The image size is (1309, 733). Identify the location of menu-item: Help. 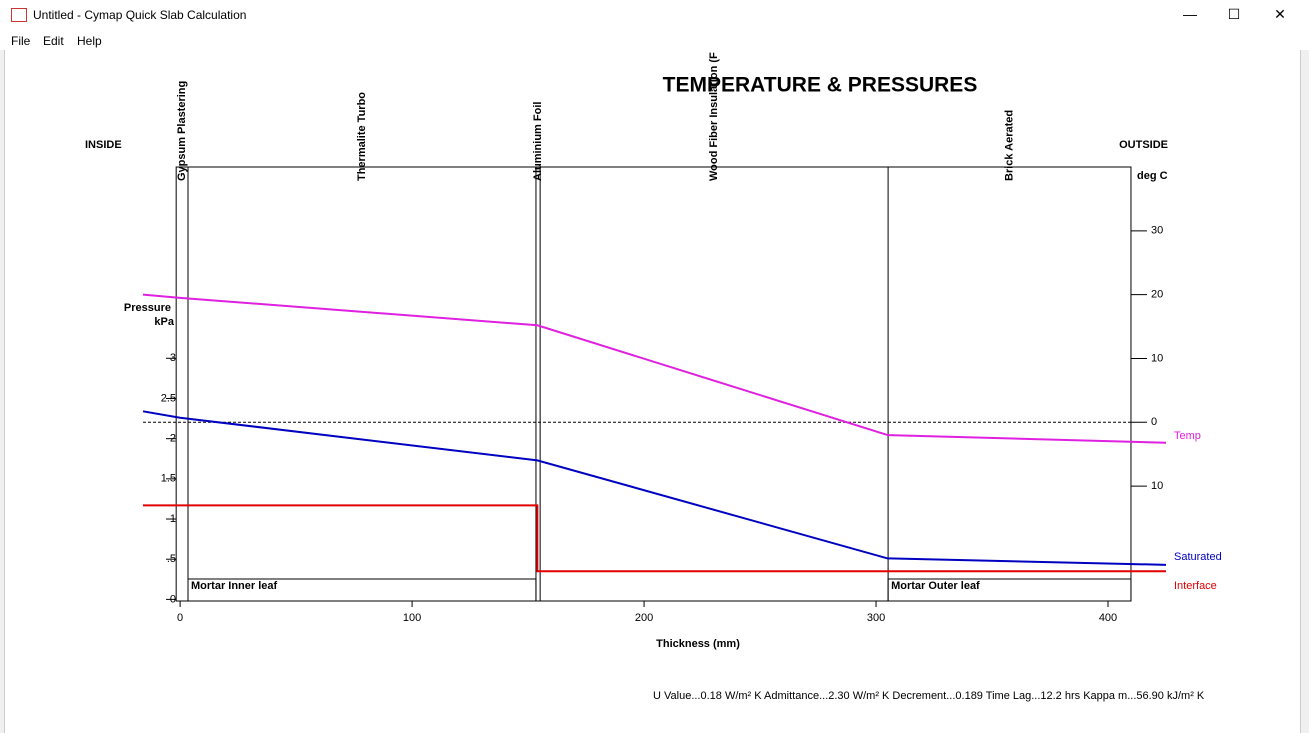
(89, 41).